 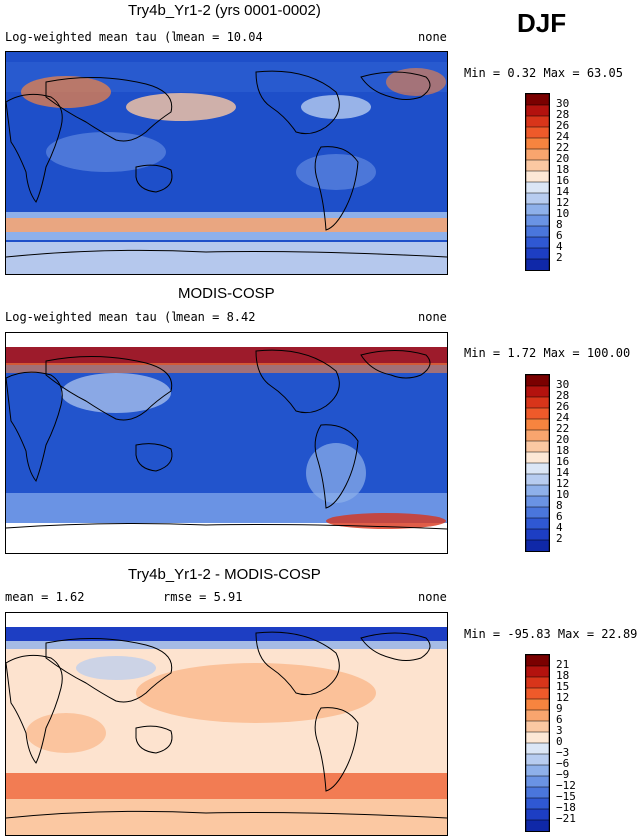 What do you see at coordinates (216, 317) in the screenshot?
I see `panel-2-mean: mean = 8.42` at bounding box center [216, 317].